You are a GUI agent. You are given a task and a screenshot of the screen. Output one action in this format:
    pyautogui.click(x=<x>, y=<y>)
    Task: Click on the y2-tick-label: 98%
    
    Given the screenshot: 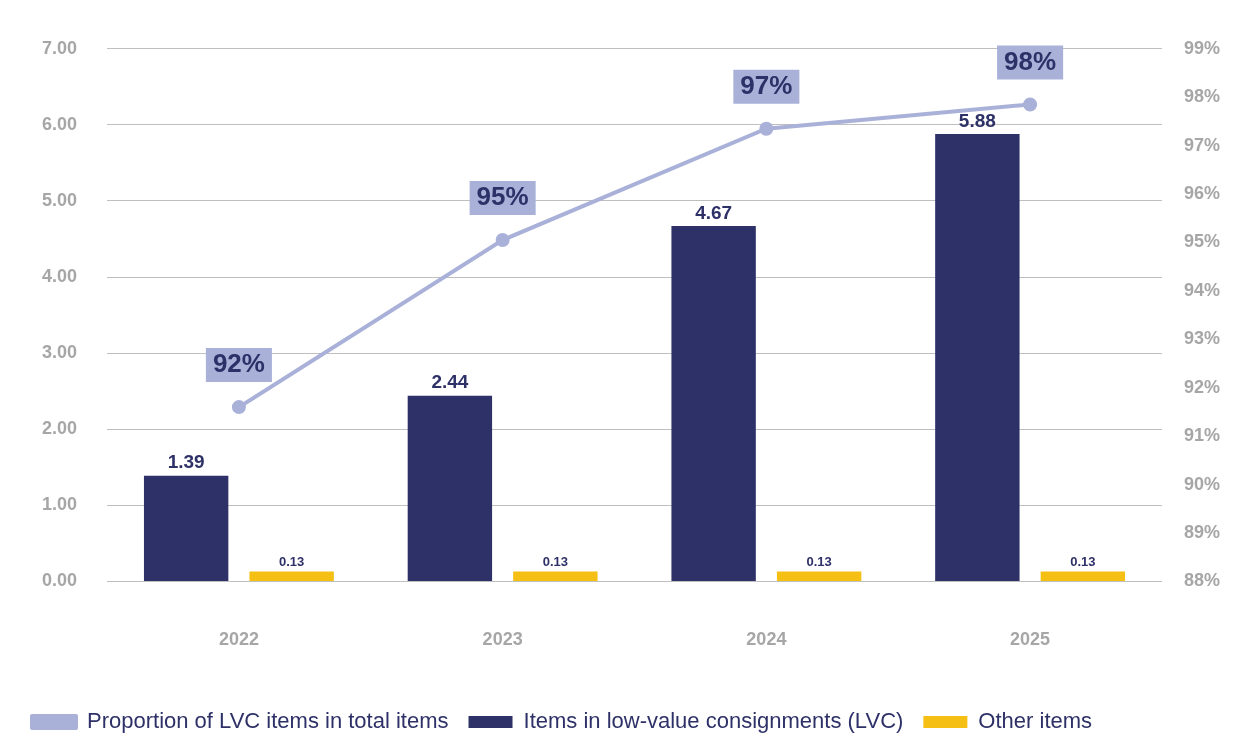 What is the action you would take?
    pyautogui.click(x=1201, y=96)
    